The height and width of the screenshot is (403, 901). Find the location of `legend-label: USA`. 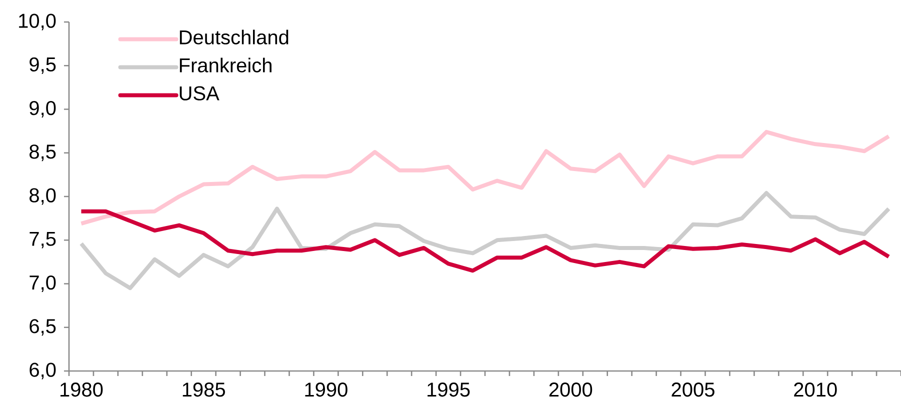

legend-label: USA is located at coordinates (200, 93).